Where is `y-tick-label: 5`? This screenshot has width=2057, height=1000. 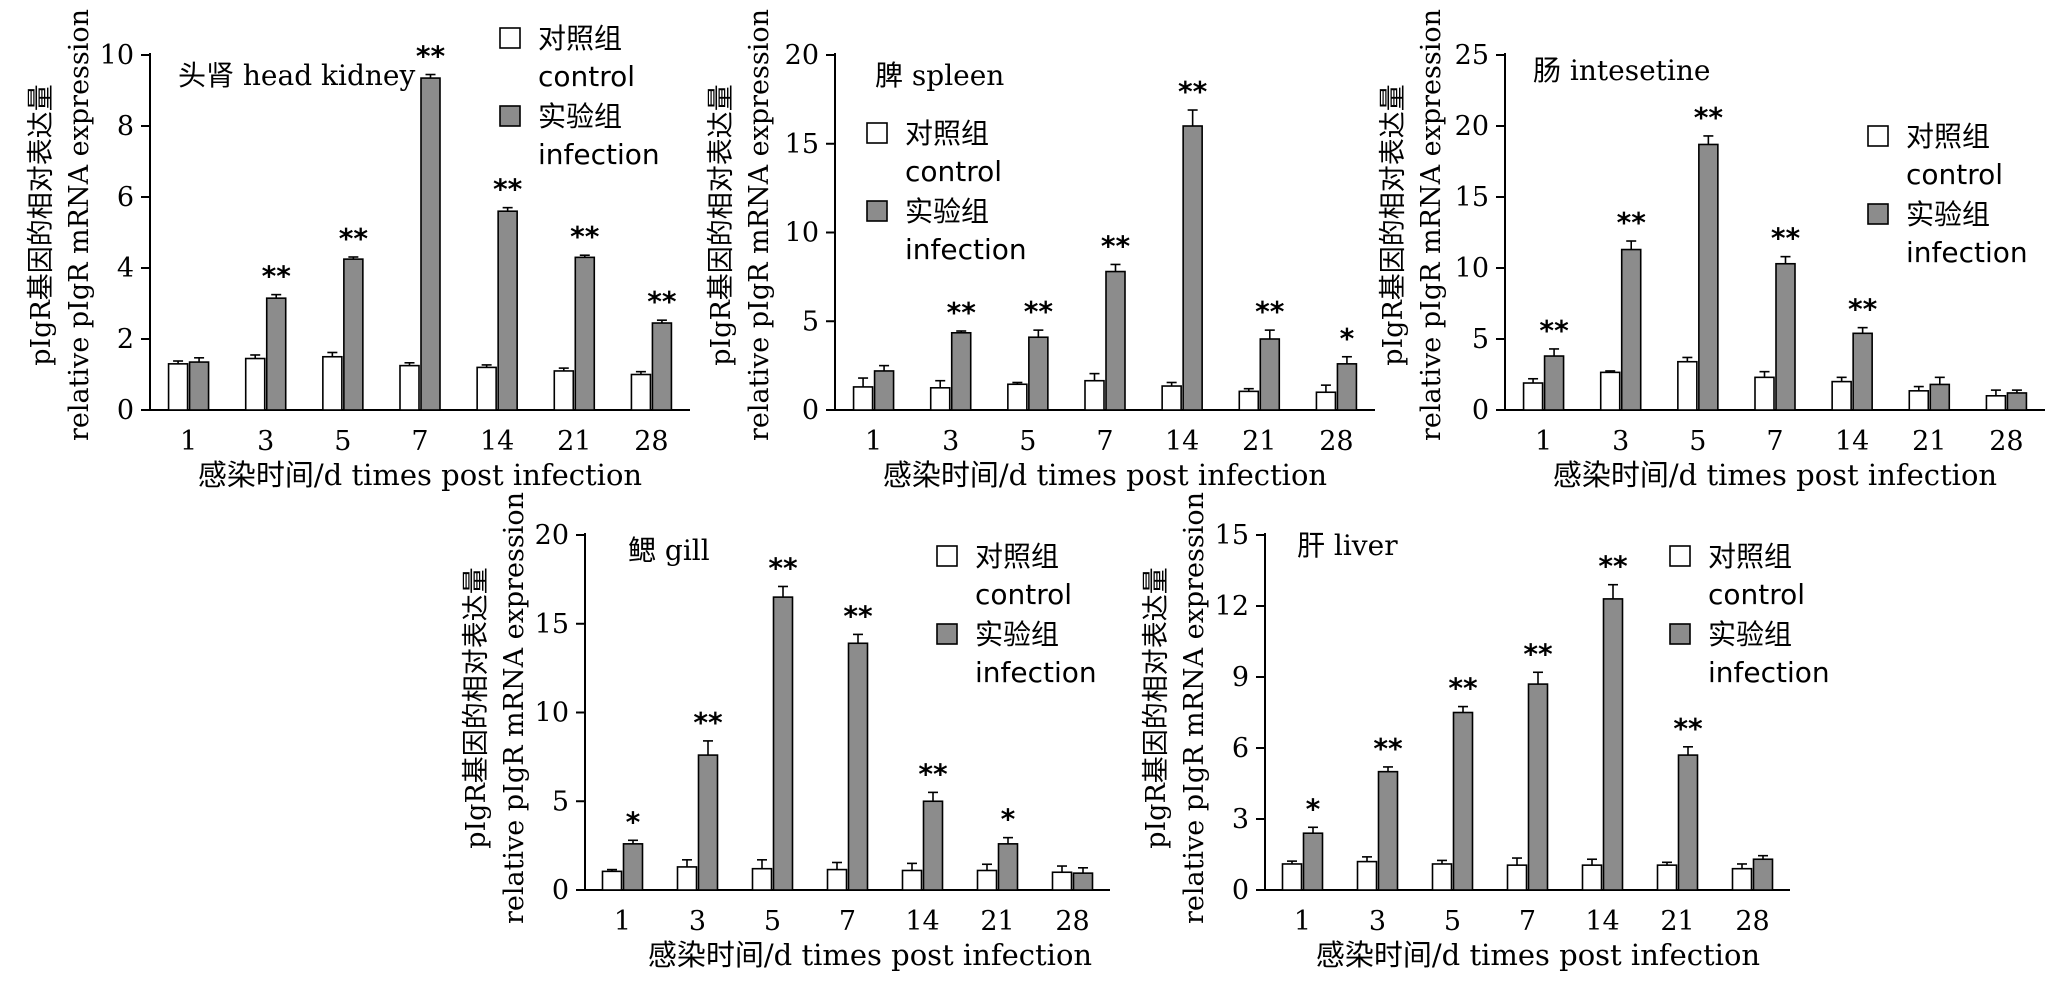
y-tick-label: 5 is located at coordinates (1480, 339).